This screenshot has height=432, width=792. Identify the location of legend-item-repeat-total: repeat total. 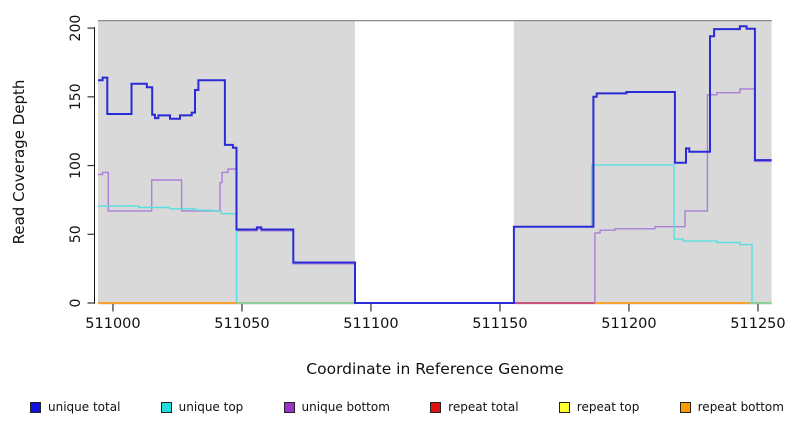
(474, 407).